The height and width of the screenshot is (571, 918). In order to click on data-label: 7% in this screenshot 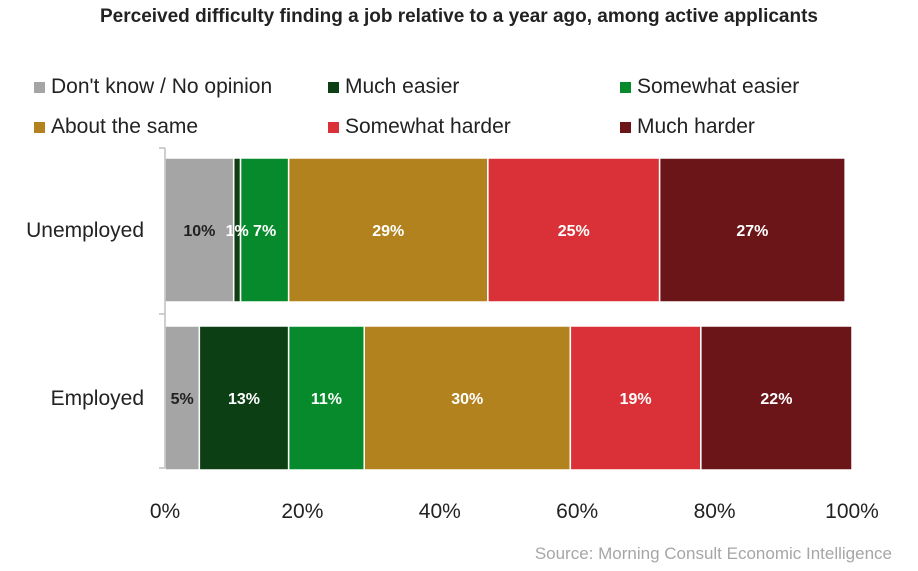, I will do `click(264, 231)`.